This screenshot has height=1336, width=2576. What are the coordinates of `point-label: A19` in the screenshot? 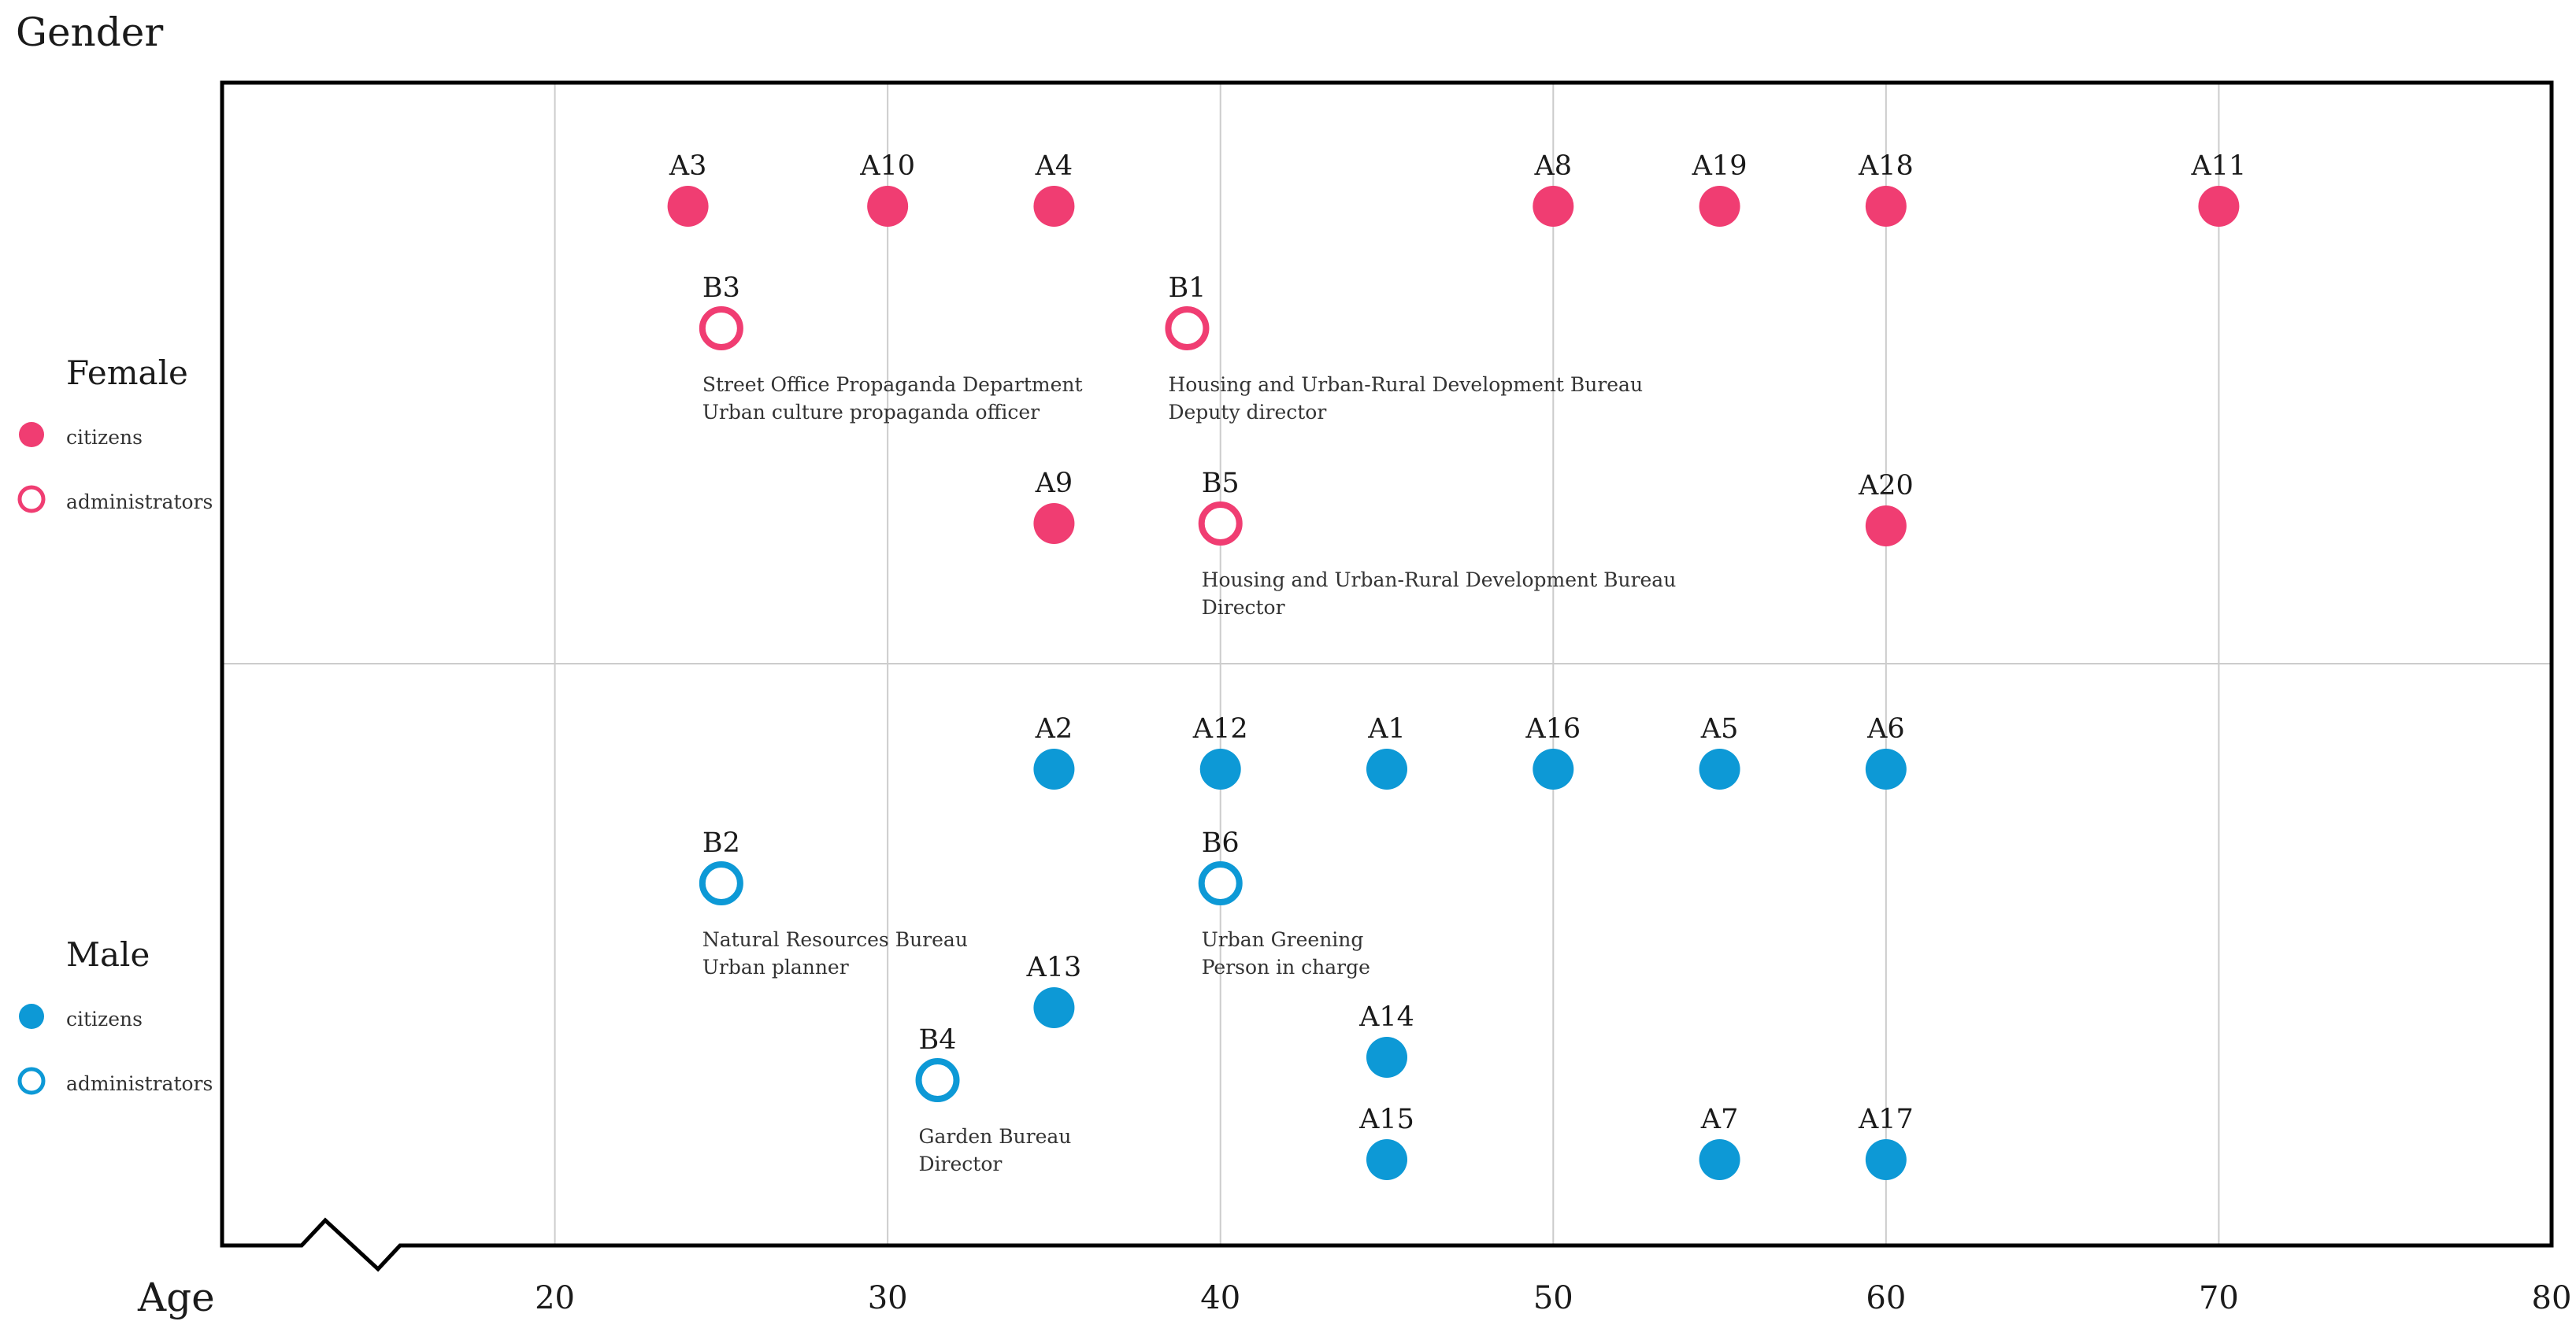 It's located at (1720, 166).